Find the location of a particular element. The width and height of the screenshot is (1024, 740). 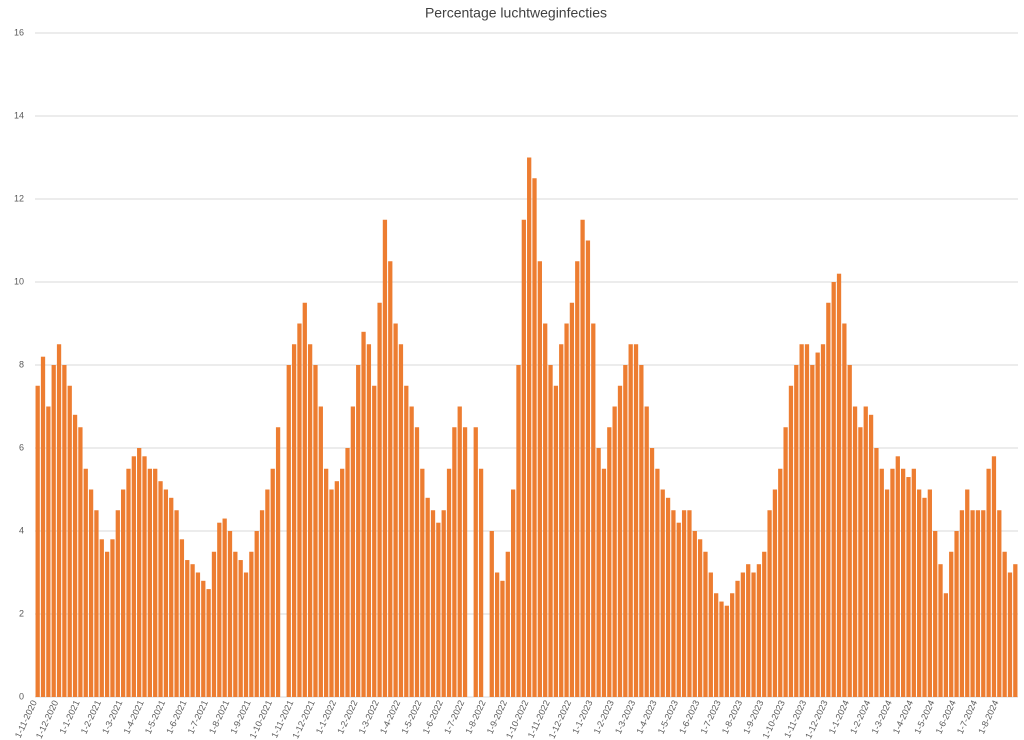

chart-title: Percentage luchtweginfecties is located at coordinates (516, 13).